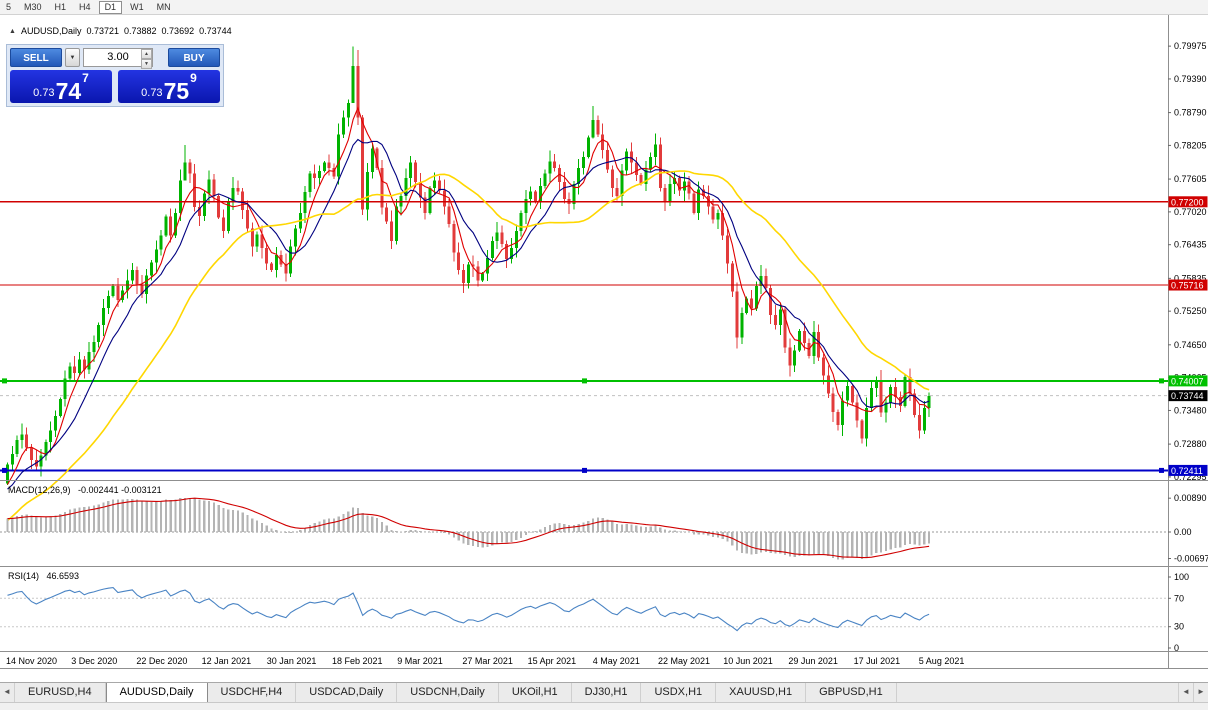  I want to click on sell-price-sup: 7, so click(85, 78).